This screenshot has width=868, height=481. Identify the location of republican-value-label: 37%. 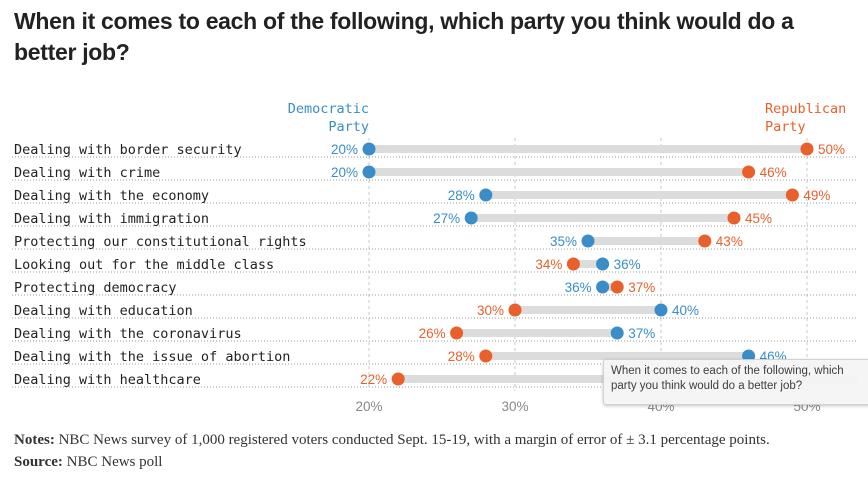
(641, 287).